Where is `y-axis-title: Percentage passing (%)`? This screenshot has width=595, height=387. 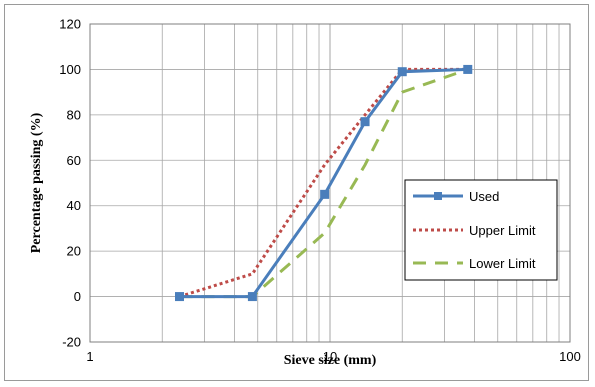
y-axis-title: Percentage passing (%) is located at coordinates (36, 182).